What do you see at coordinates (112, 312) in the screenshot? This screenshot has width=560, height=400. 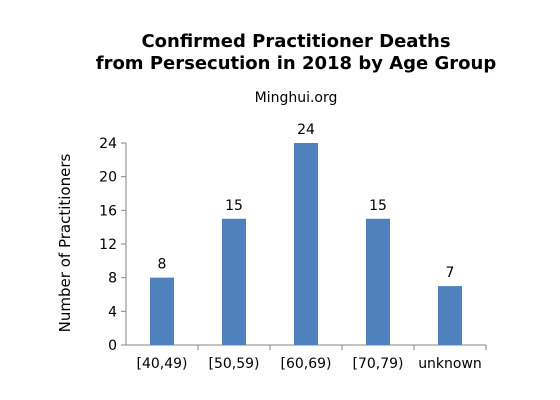 I see `y-tick-label: 4` at bounding box center [112, 312].